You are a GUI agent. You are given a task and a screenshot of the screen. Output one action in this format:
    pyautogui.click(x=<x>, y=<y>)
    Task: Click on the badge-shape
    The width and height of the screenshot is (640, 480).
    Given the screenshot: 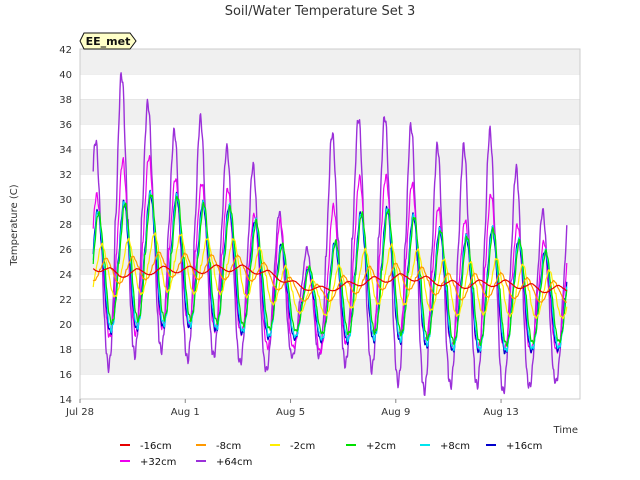 What is the action you would take?
    pyautogui.click(x=108, y=41)
    